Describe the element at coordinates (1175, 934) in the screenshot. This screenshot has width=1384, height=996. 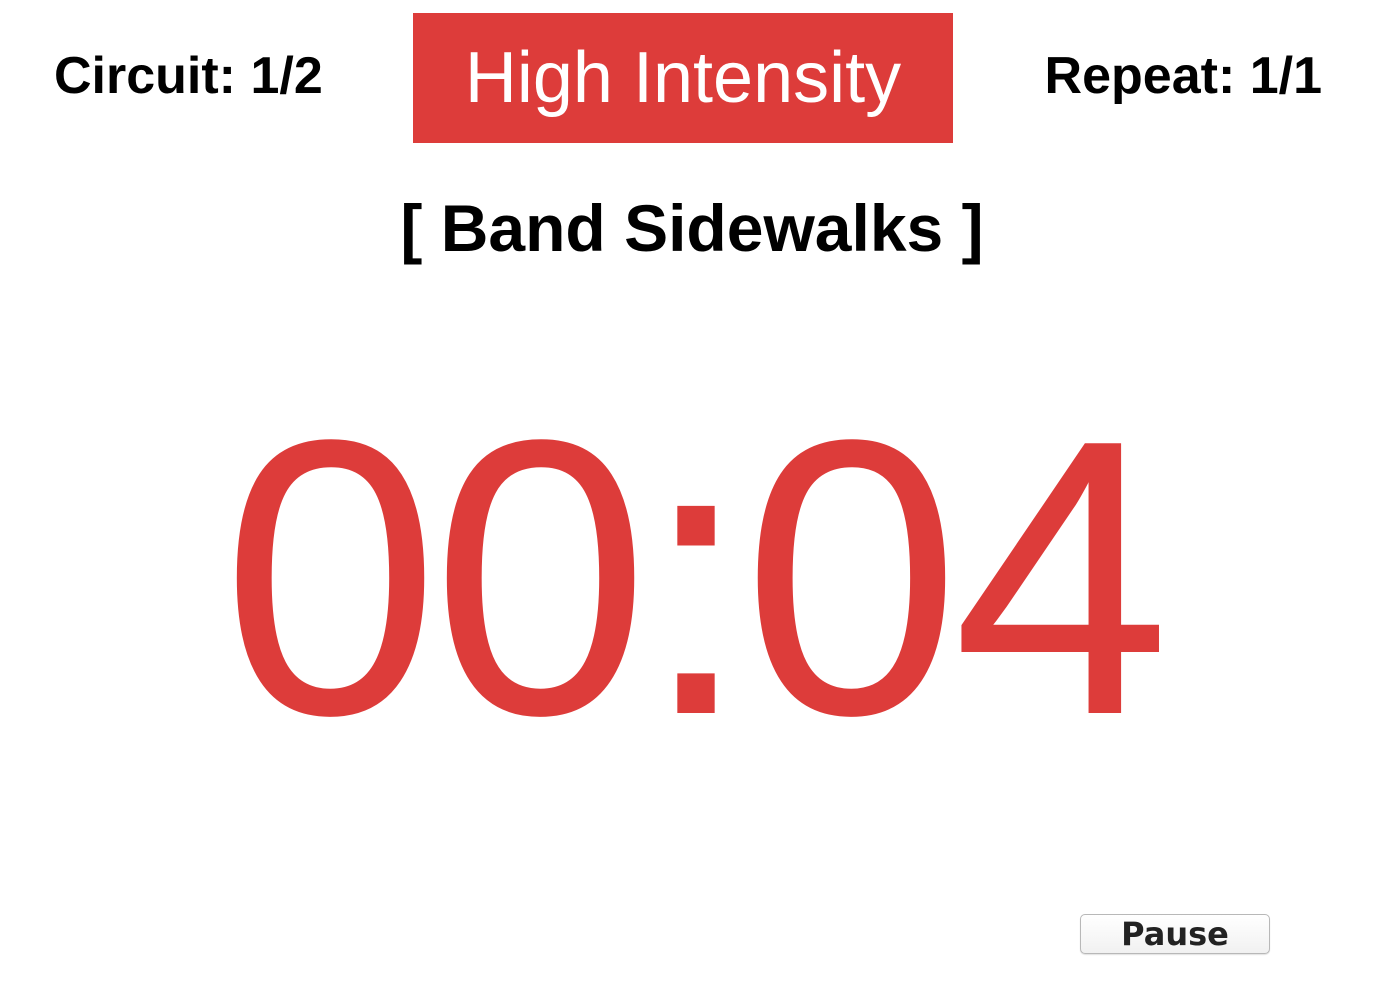
I see `pause-button: Pause` at that location.